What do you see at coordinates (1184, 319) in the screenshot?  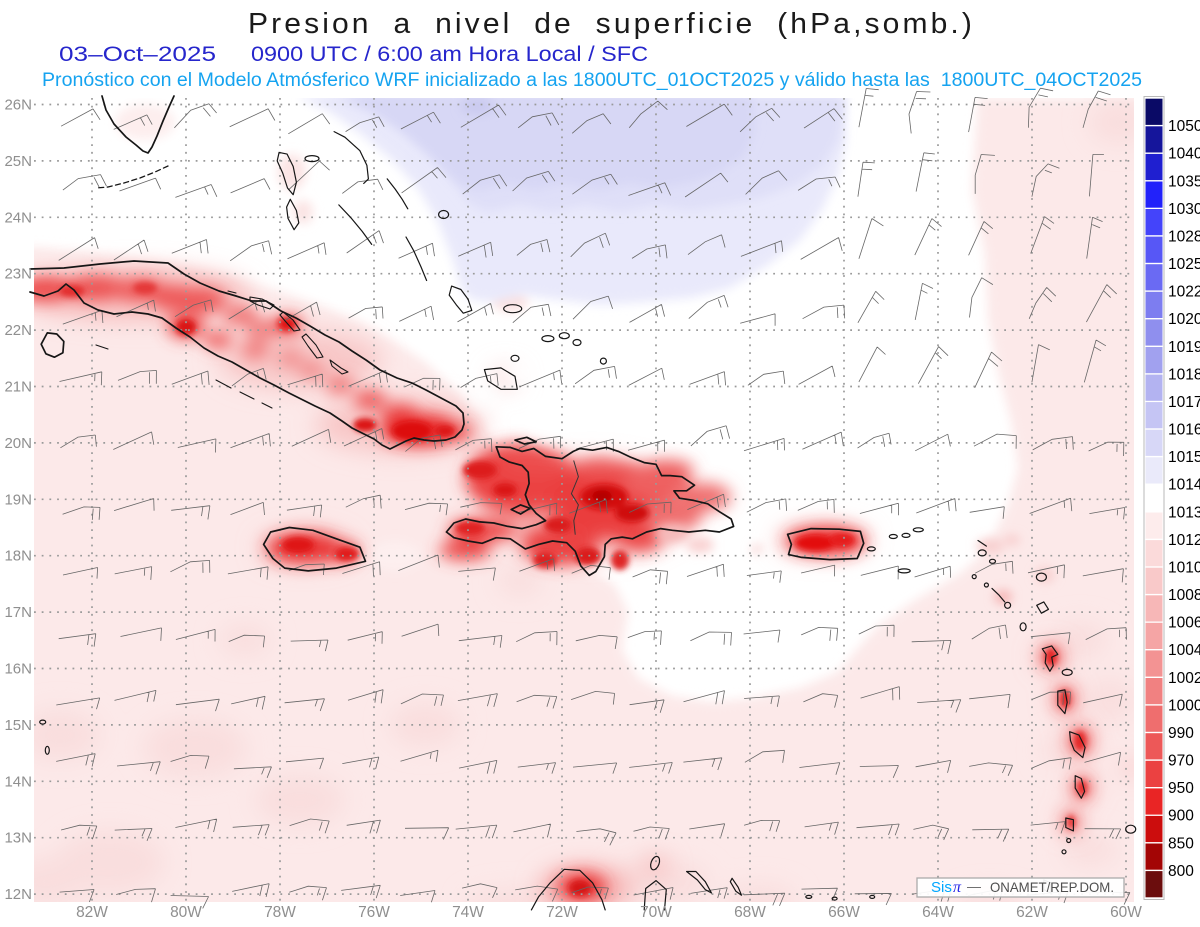 I see `svg-text: 1020` at bounding box center [1184, 319].